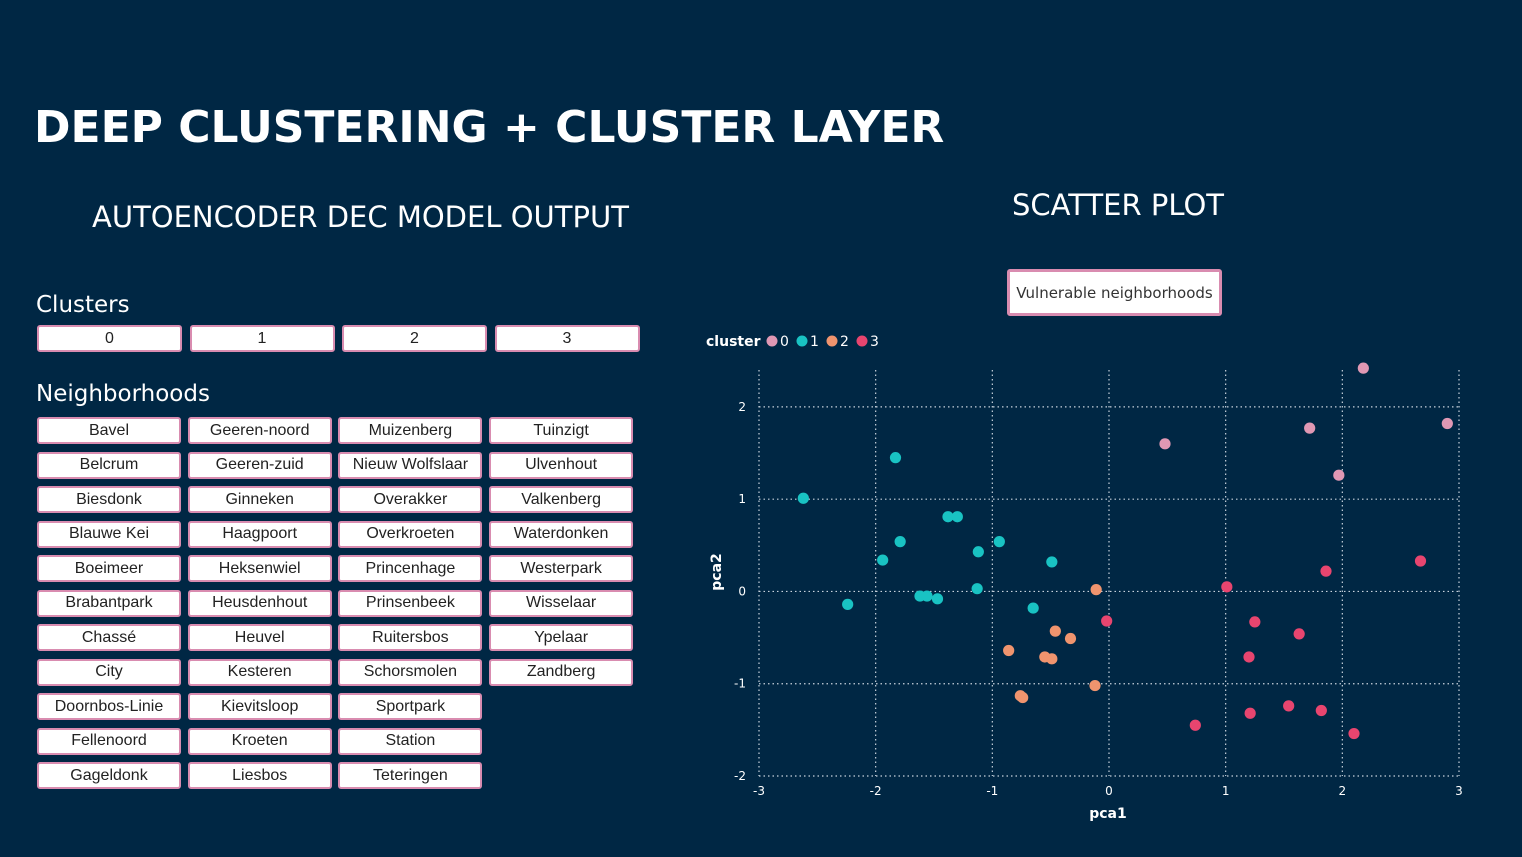 Image resolution: width=1522 pixels, height=857 pixels. What do you see at coordinates (561, 499) in the screenshot?
I see `neighborhood-option-valkenberg: Valkenberg` at bounding box center [561, 499].